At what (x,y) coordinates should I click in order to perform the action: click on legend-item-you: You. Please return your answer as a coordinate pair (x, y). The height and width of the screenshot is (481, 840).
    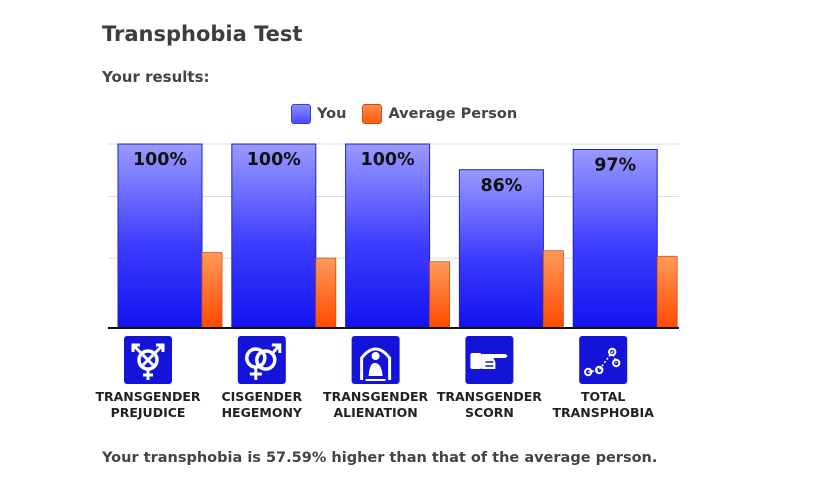
    Looking at the image, I should click on (318, 114).